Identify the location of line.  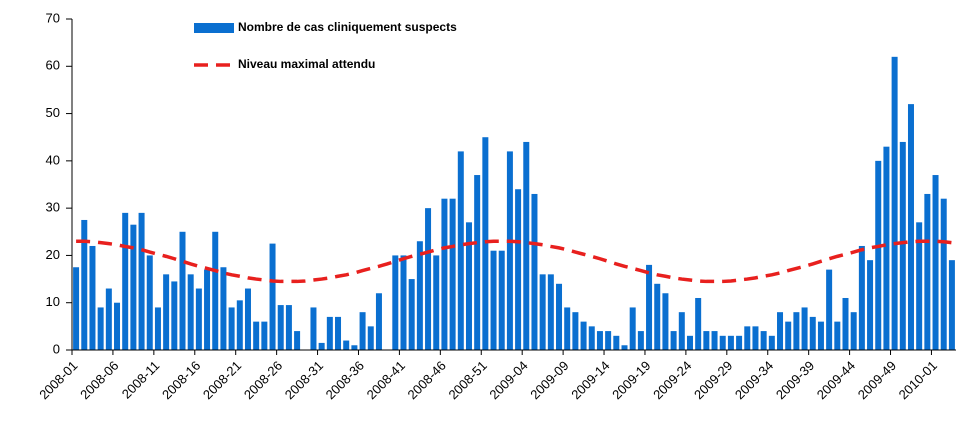
(514, 261).